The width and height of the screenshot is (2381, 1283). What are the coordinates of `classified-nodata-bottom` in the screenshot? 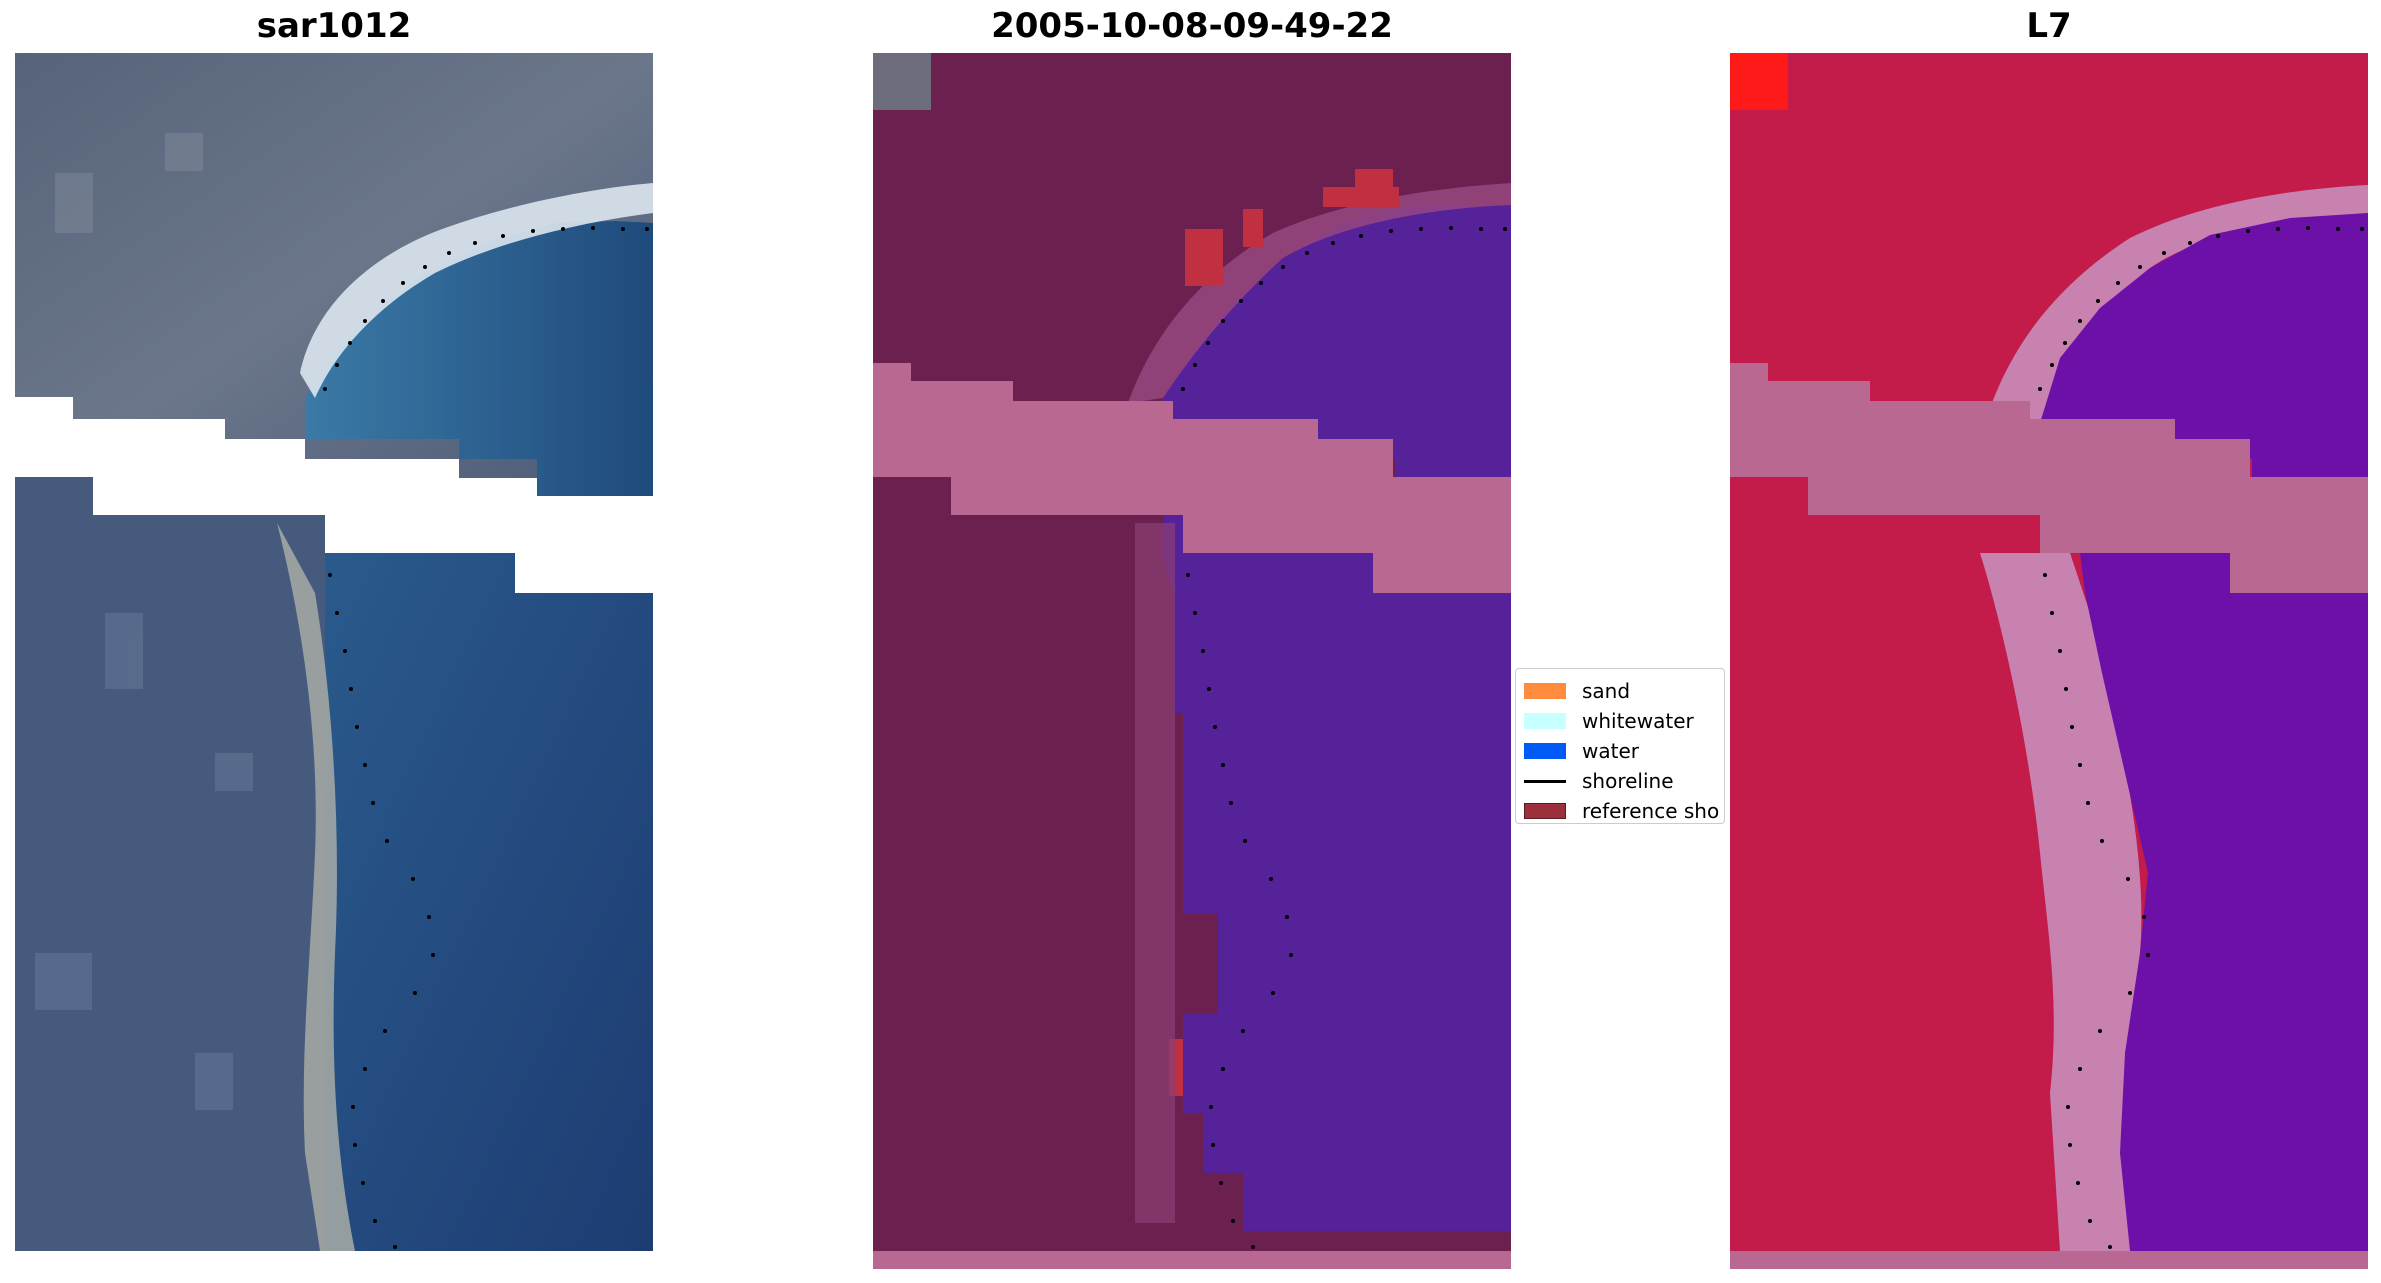 It's located at (1192, 1260).